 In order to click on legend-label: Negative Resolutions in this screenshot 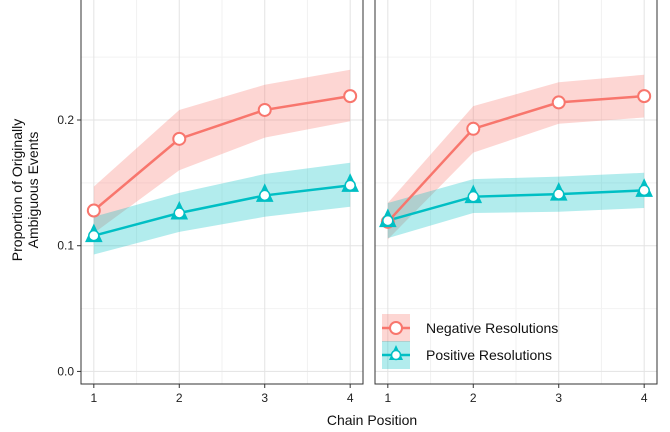, I will do `click(492, 328)`.